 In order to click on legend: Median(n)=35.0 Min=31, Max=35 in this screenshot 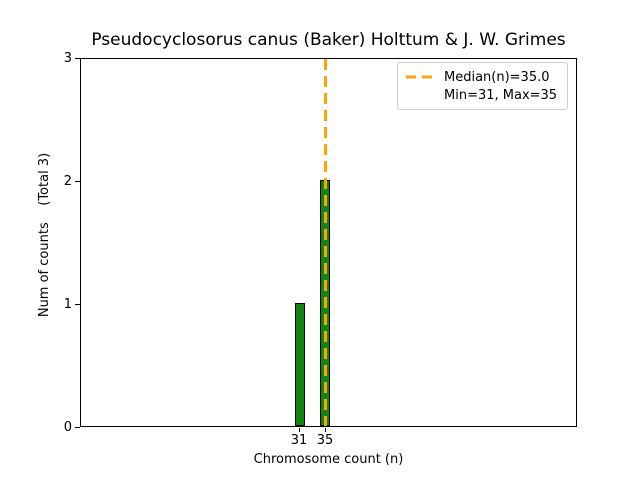, I will do `click(482, 86)`.